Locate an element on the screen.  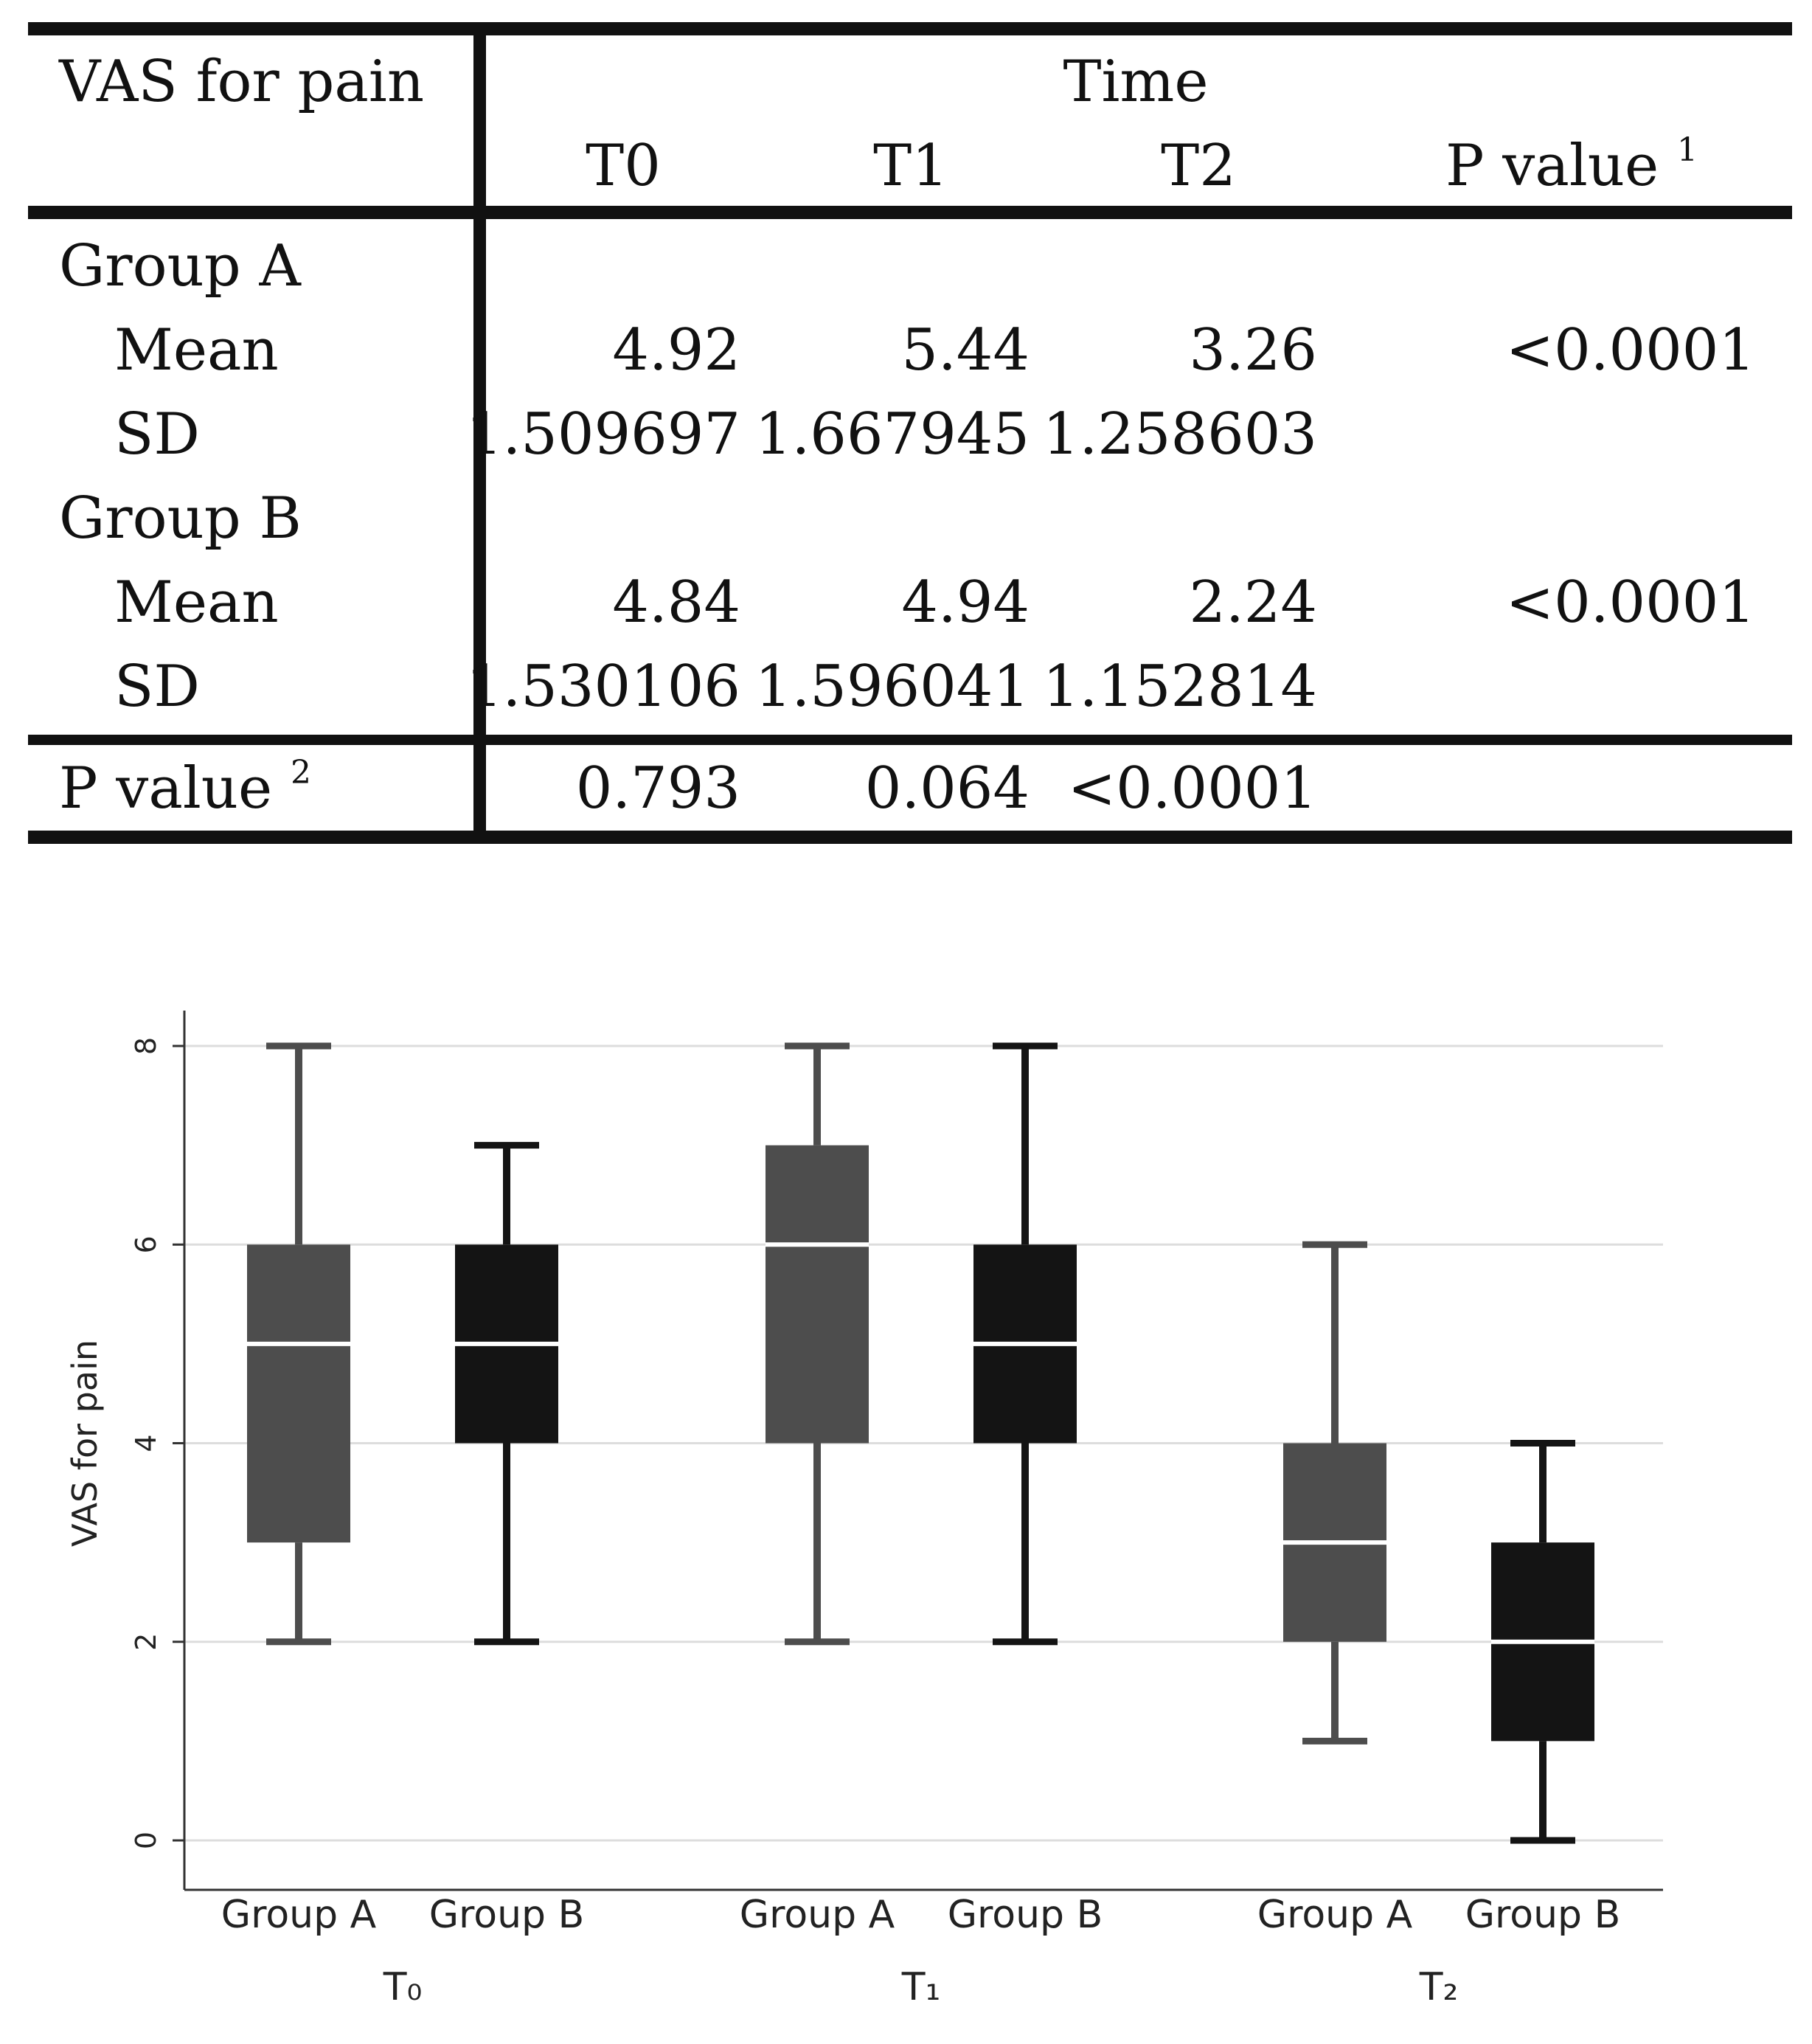
y-tick-label-2: 2 is located at coordinates (146, 1642).